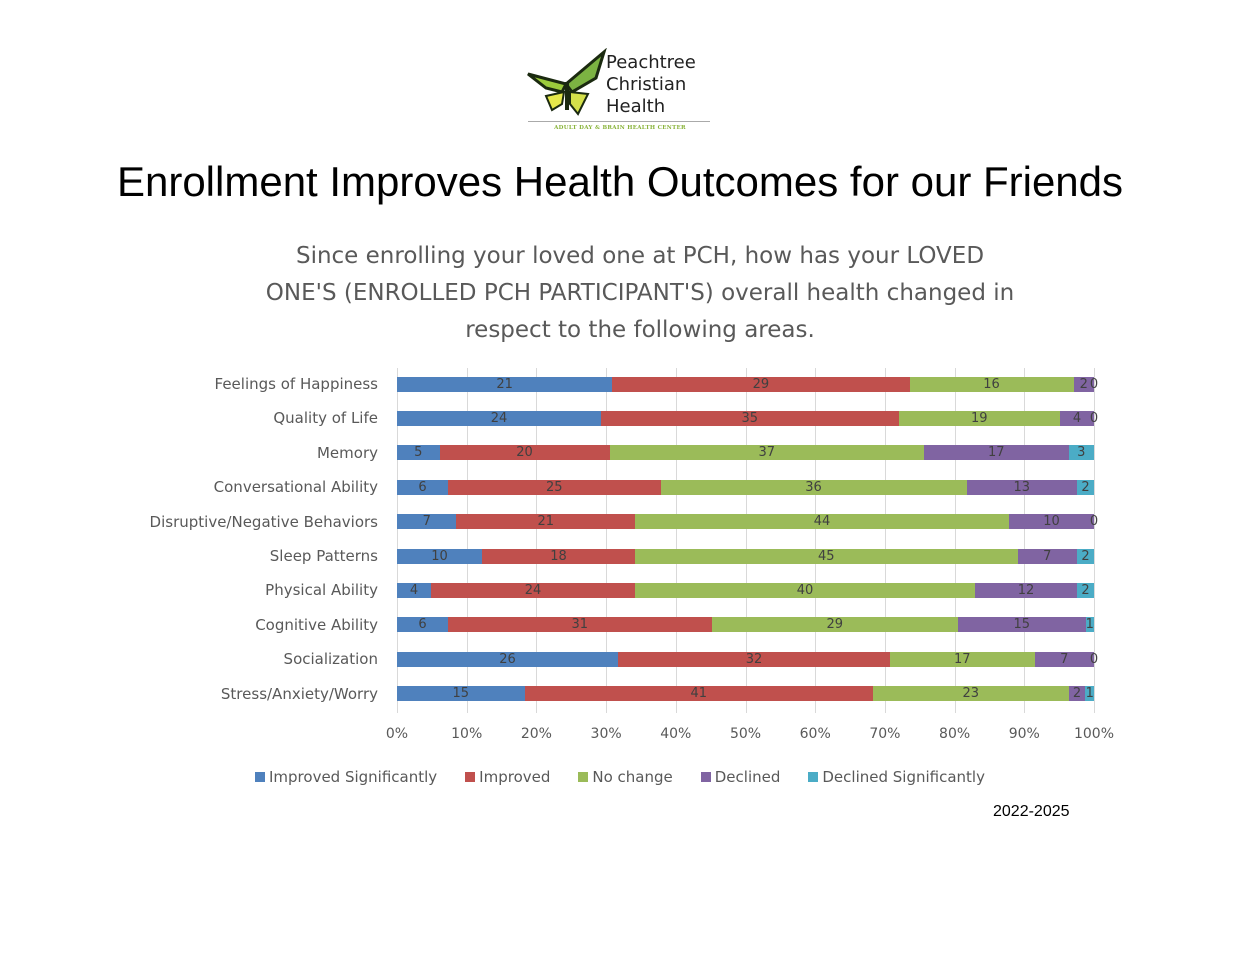 This screenshot has width=1240, height=958. I want to click on logo-divider, so click(619, 121).